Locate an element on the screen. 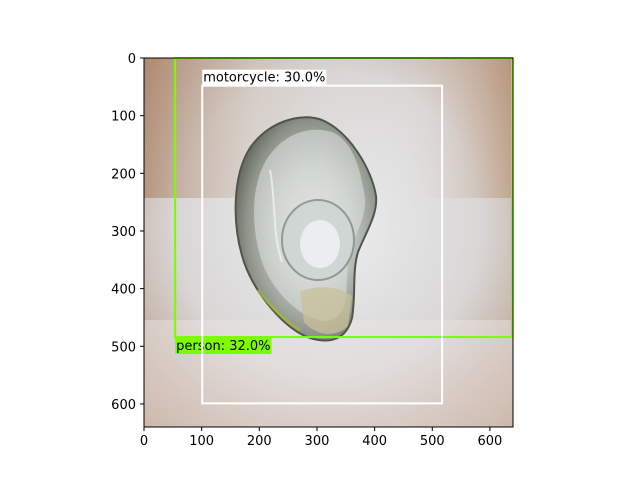  y-tick-label: 400 is located at coordinates (123, 290).